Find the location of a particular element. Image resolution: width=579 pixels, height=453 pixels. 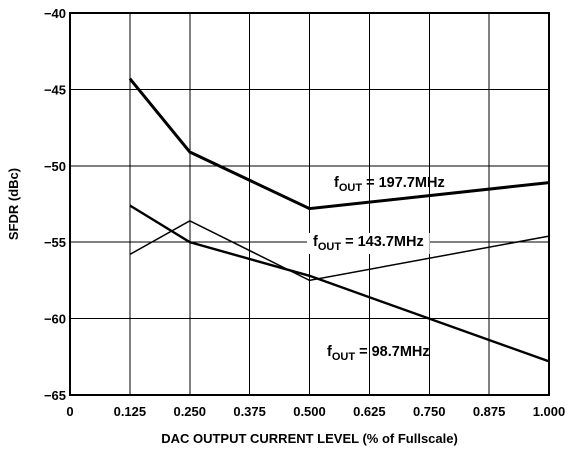

series-label-text-2: fOUT = 98.7MHz is located at coordinates (378, 353).